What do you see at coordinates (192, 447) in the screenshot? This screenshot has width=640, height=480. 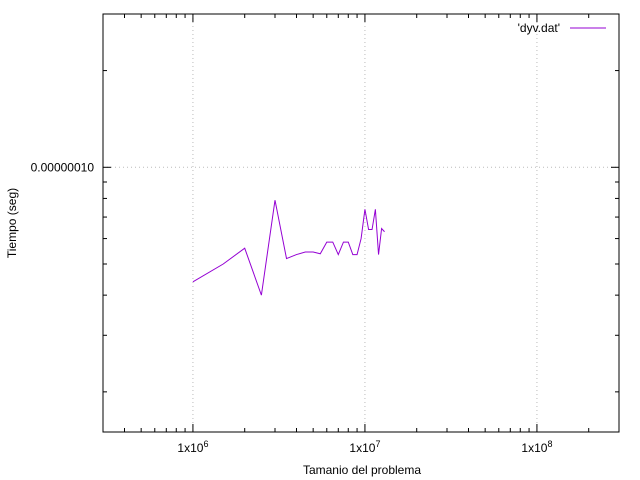 I see `x-tick-label: 1x10⁶` at bounding box center [192, 447].